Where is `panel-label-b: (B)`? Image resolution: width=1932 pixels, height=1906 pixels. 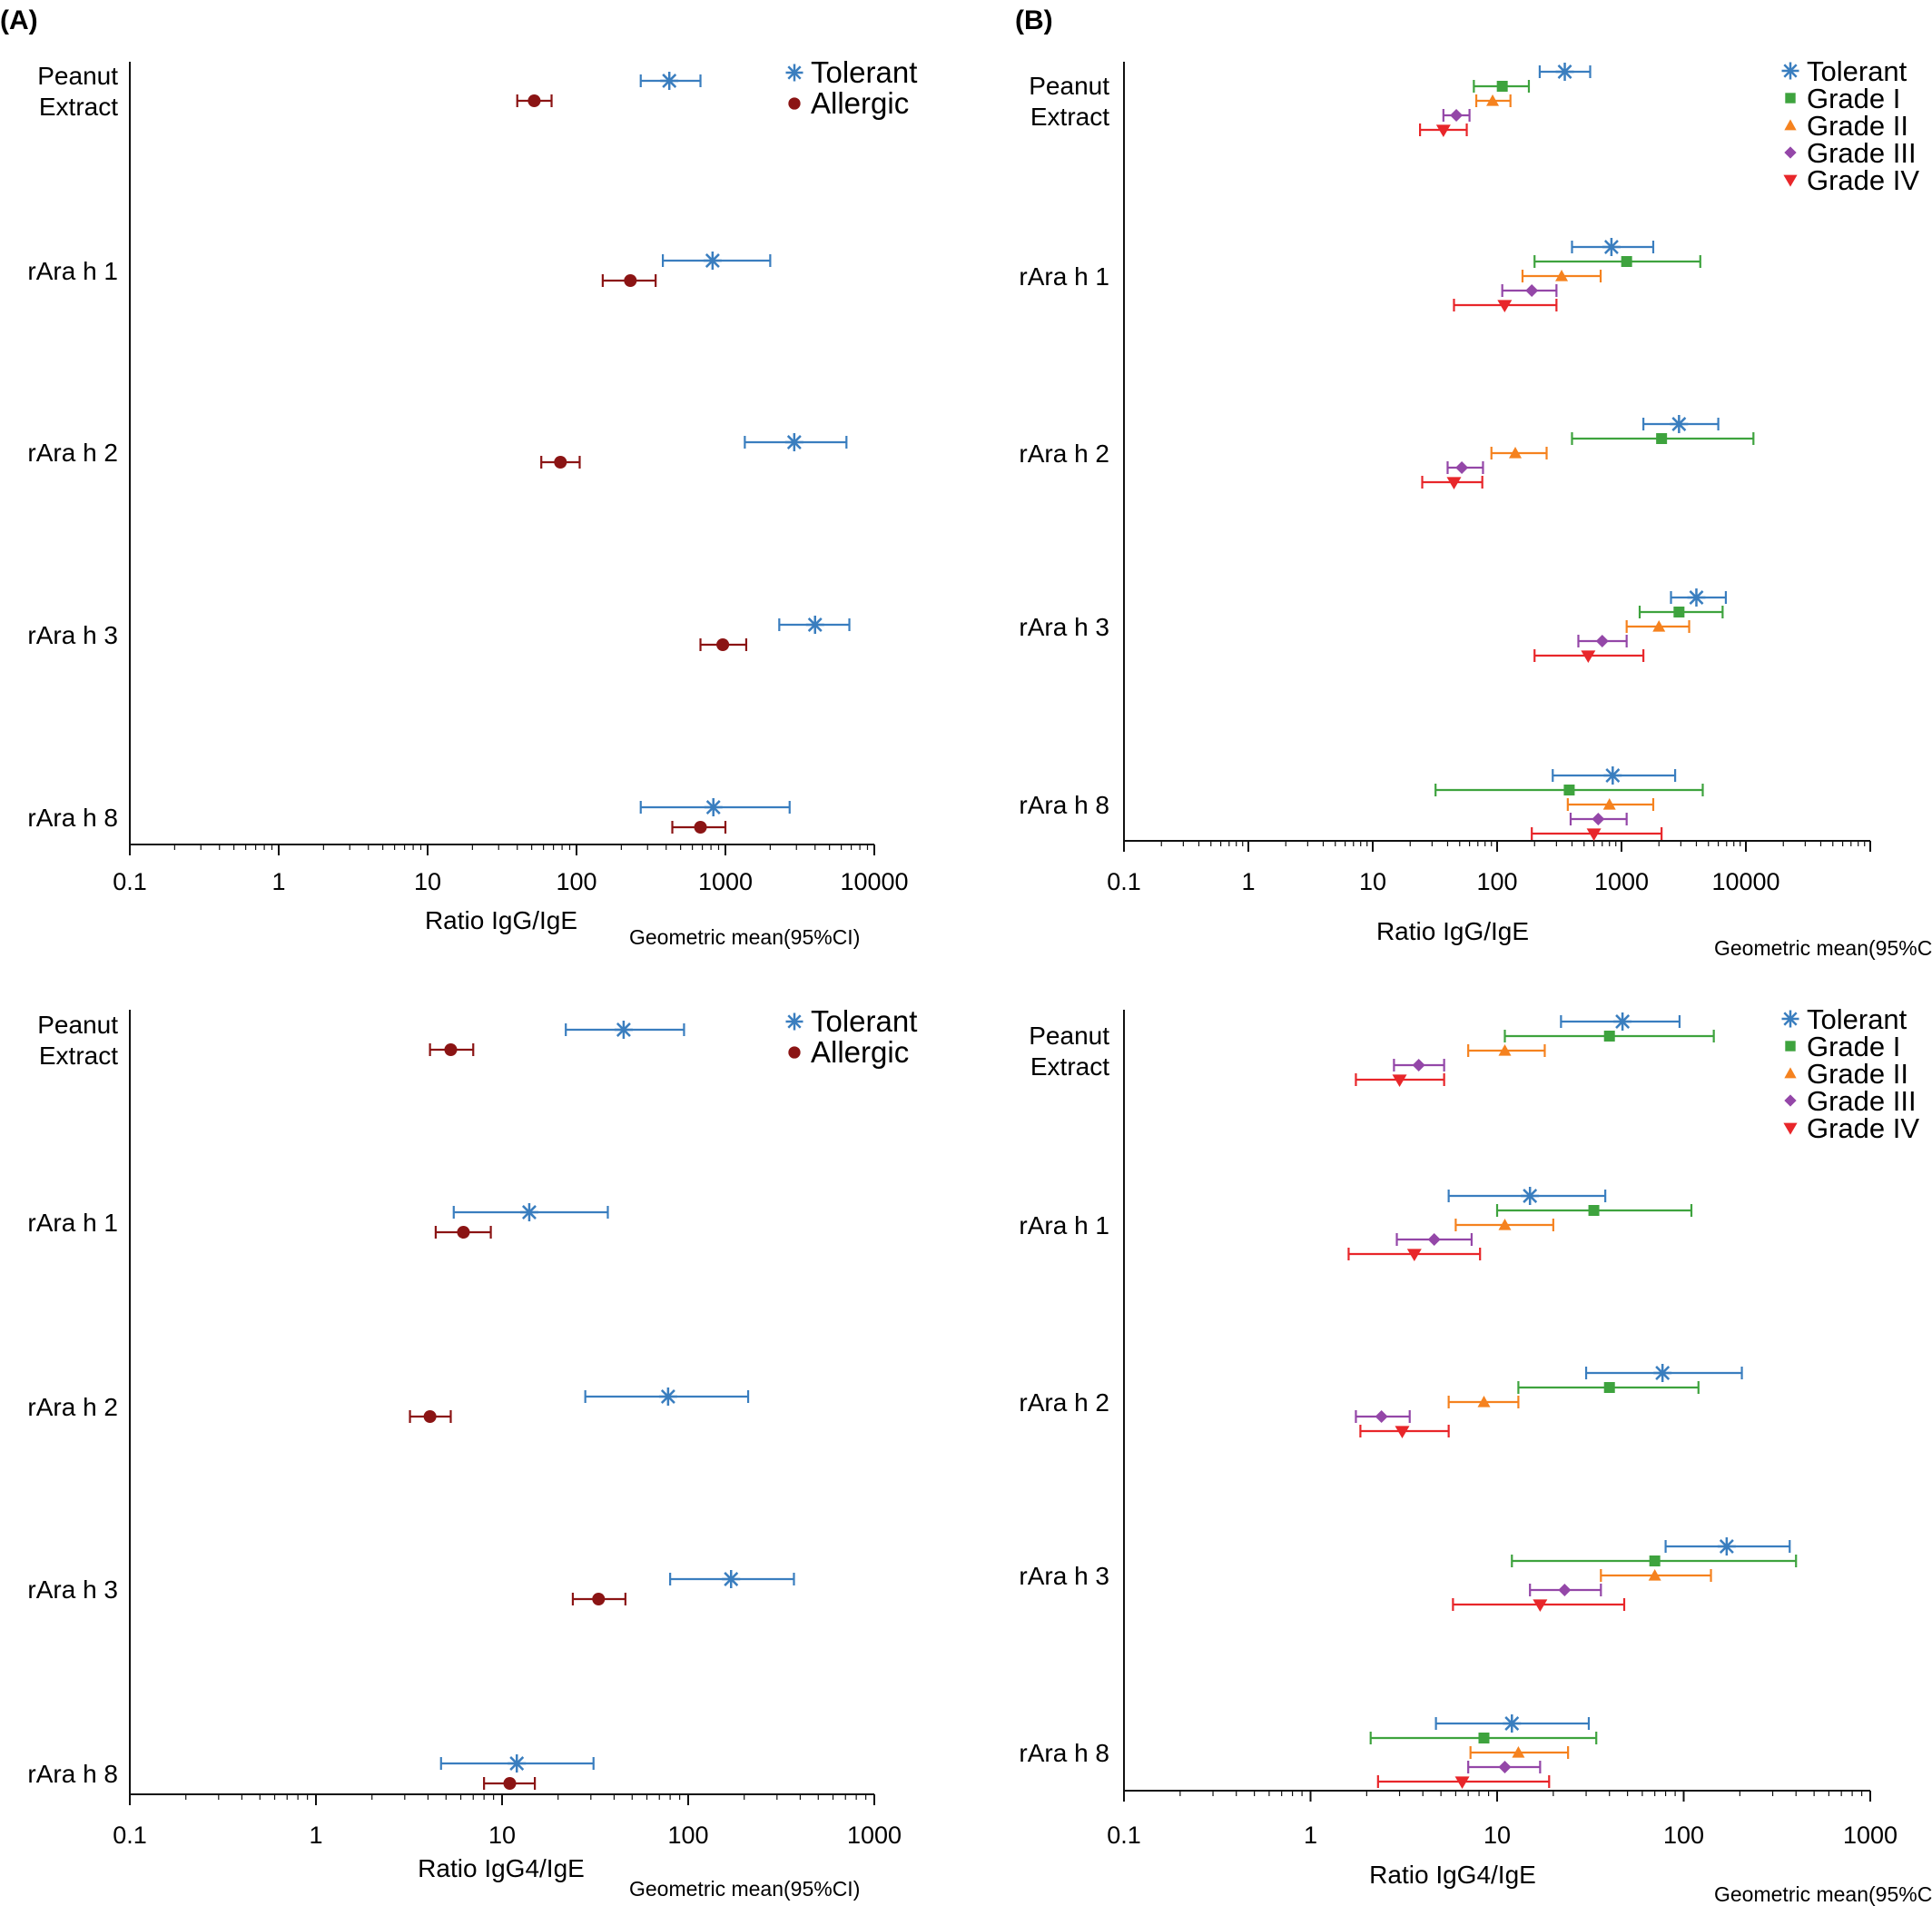 panel-label-b: (B) is located at coordinates (1034, 20).